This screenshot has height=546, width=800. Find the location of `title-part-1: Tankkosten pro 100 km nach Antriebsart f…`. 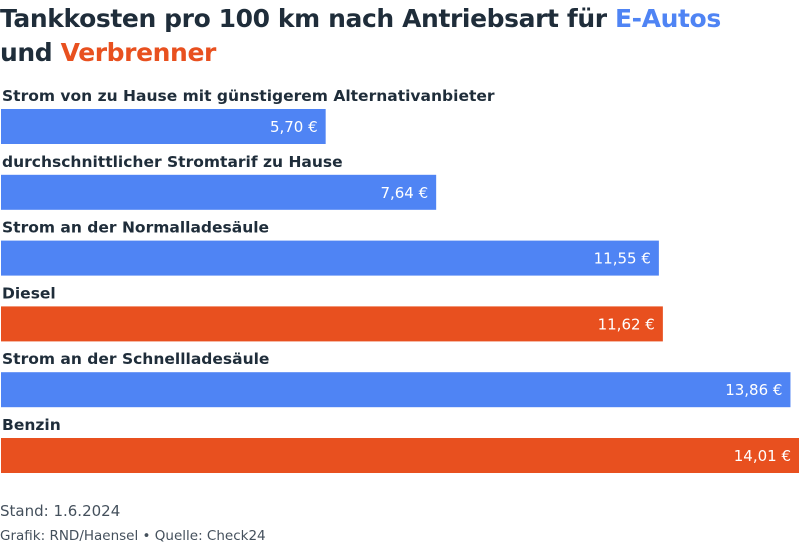

title-part-1: Tankkosten pro 100 km nach Antriebsart f… is located at coordinates (307, 18).